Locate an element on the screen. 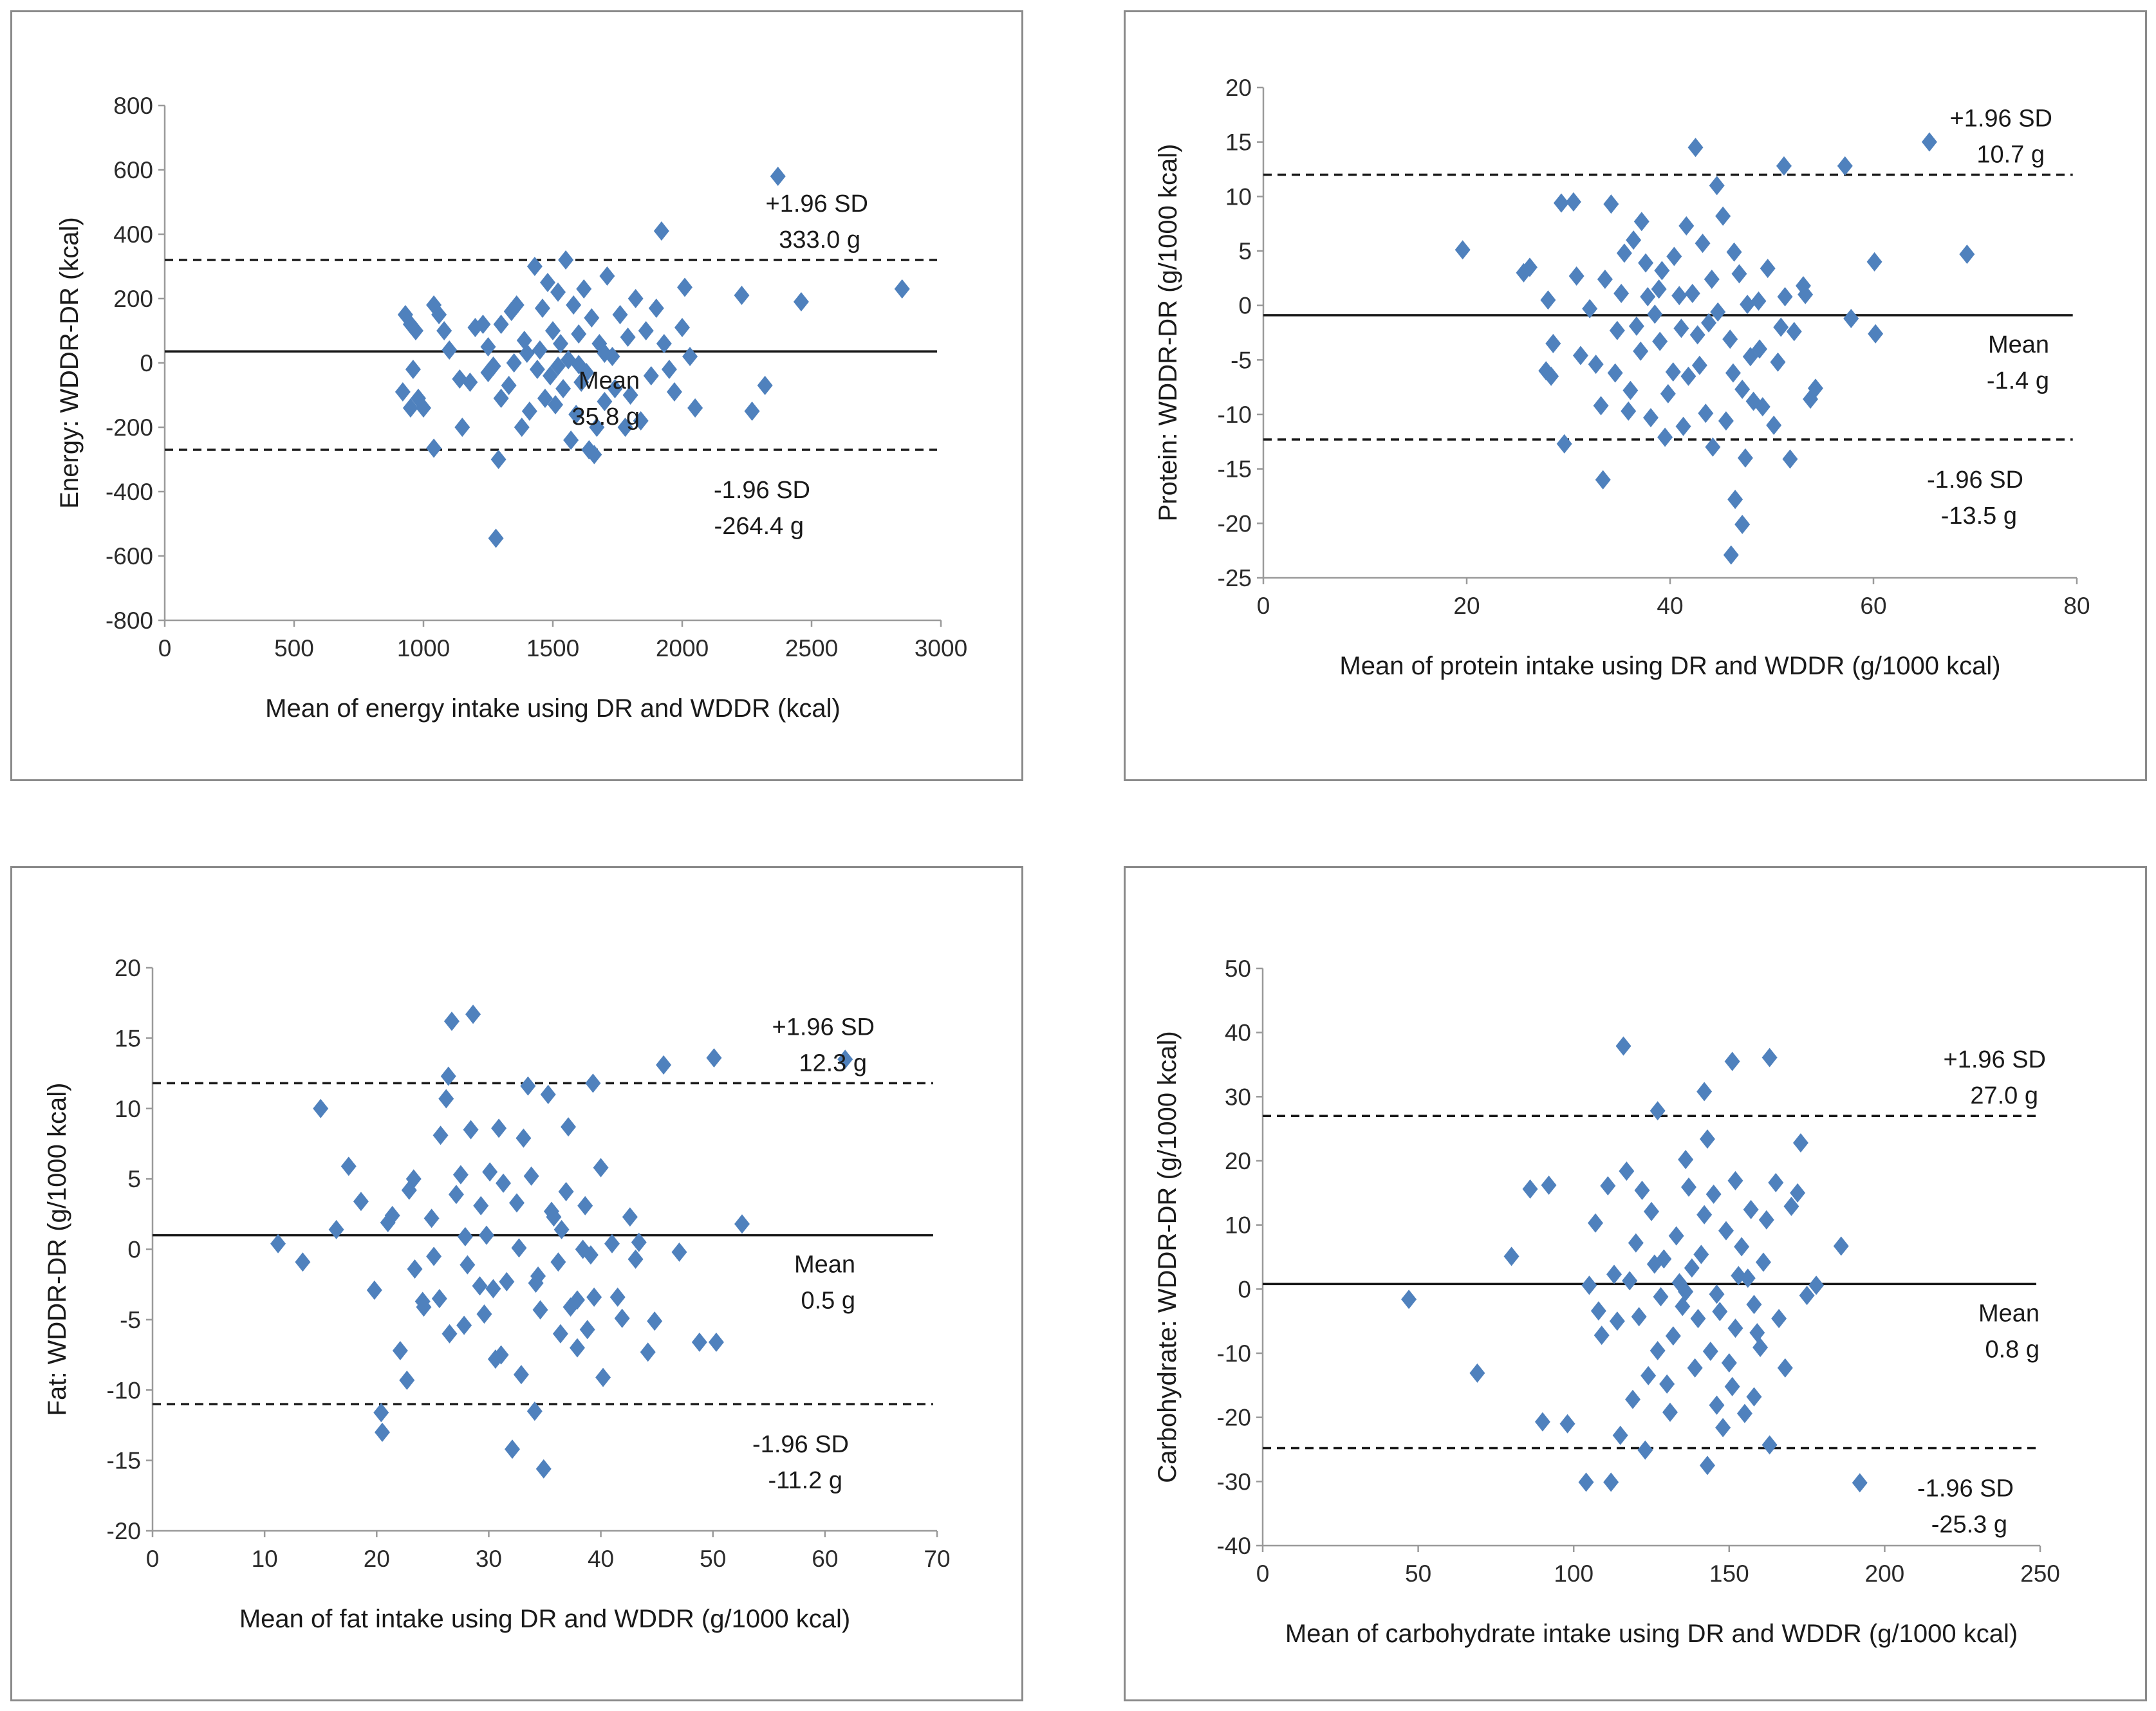 Image resolution: width=2156 pixels, height=1711 pixels. mean-value: 0.8 g is located at coordinates (2013, 1349).